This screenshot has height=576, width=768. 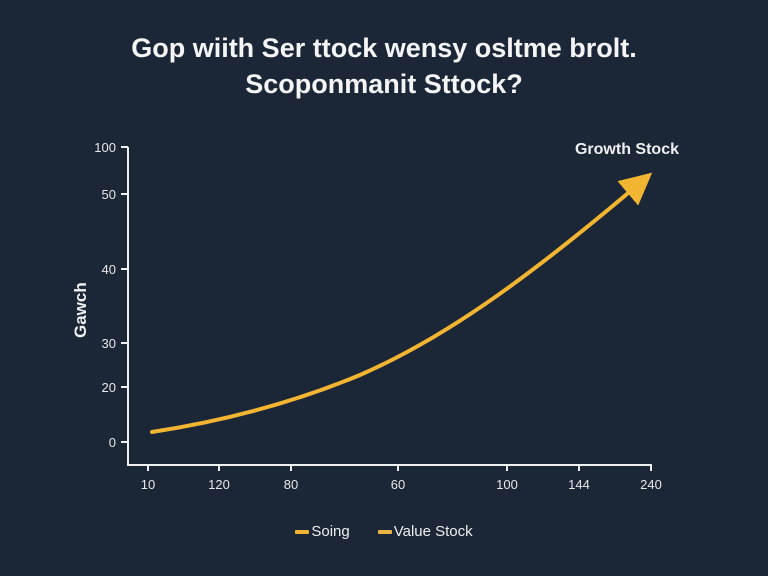 I want to click on legend-item-value-stock: Value Stock, so click(x=425, y=531).